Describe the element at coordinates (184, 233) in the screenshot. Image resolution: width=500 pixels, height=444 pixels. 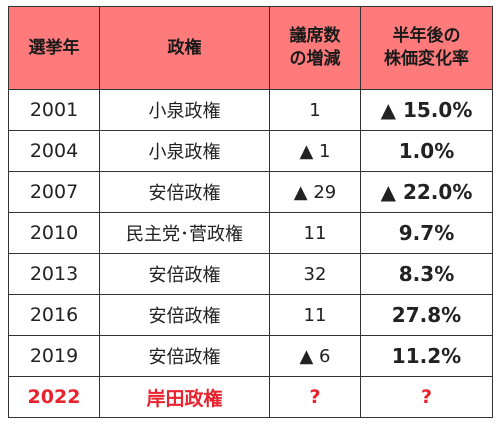
I see `cell-government: 民主党･菅政権` at that location.